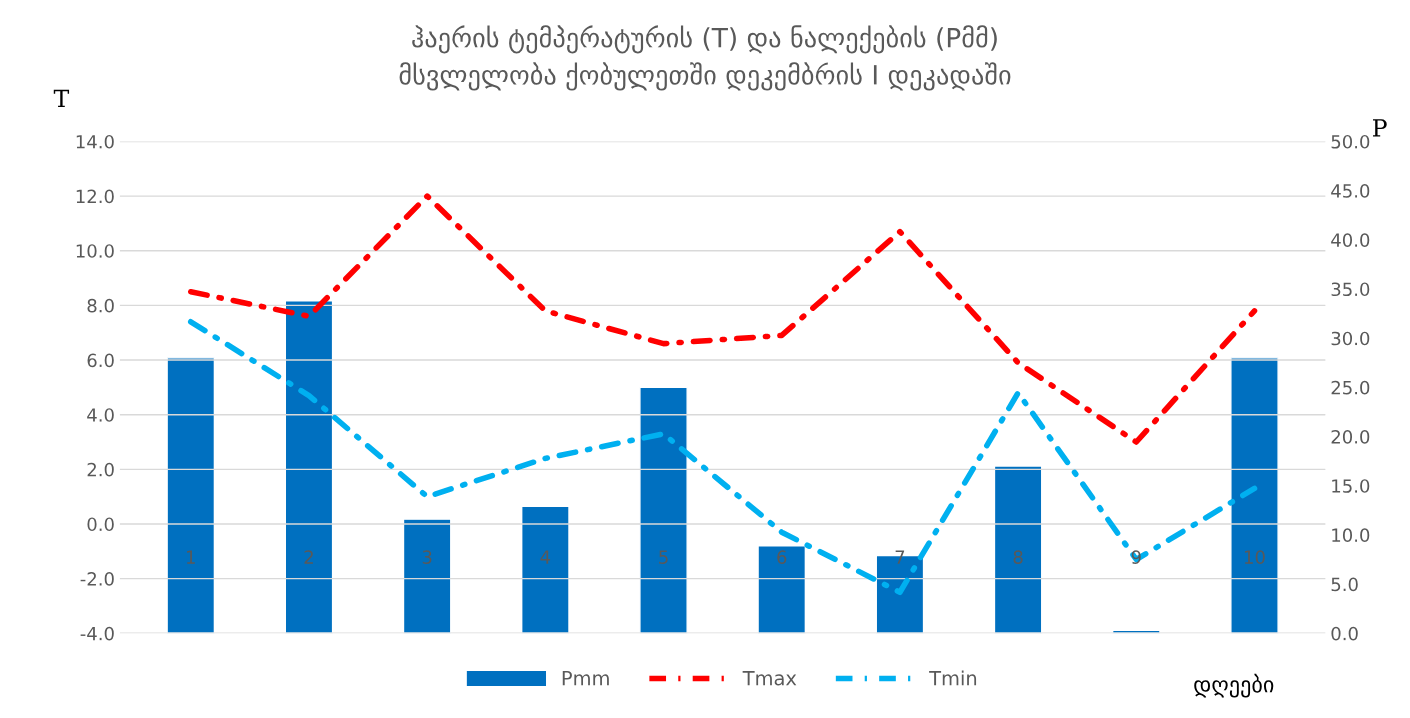  I want to click on y-tick-label: 4.0, so click(100, 415).